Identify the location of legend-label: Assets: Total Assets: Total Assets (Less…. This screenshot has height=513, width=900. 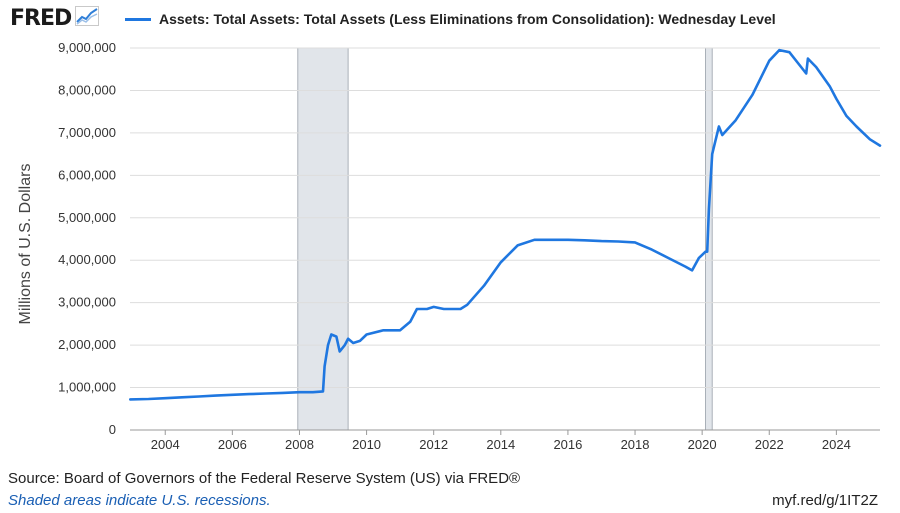
(467, 19).